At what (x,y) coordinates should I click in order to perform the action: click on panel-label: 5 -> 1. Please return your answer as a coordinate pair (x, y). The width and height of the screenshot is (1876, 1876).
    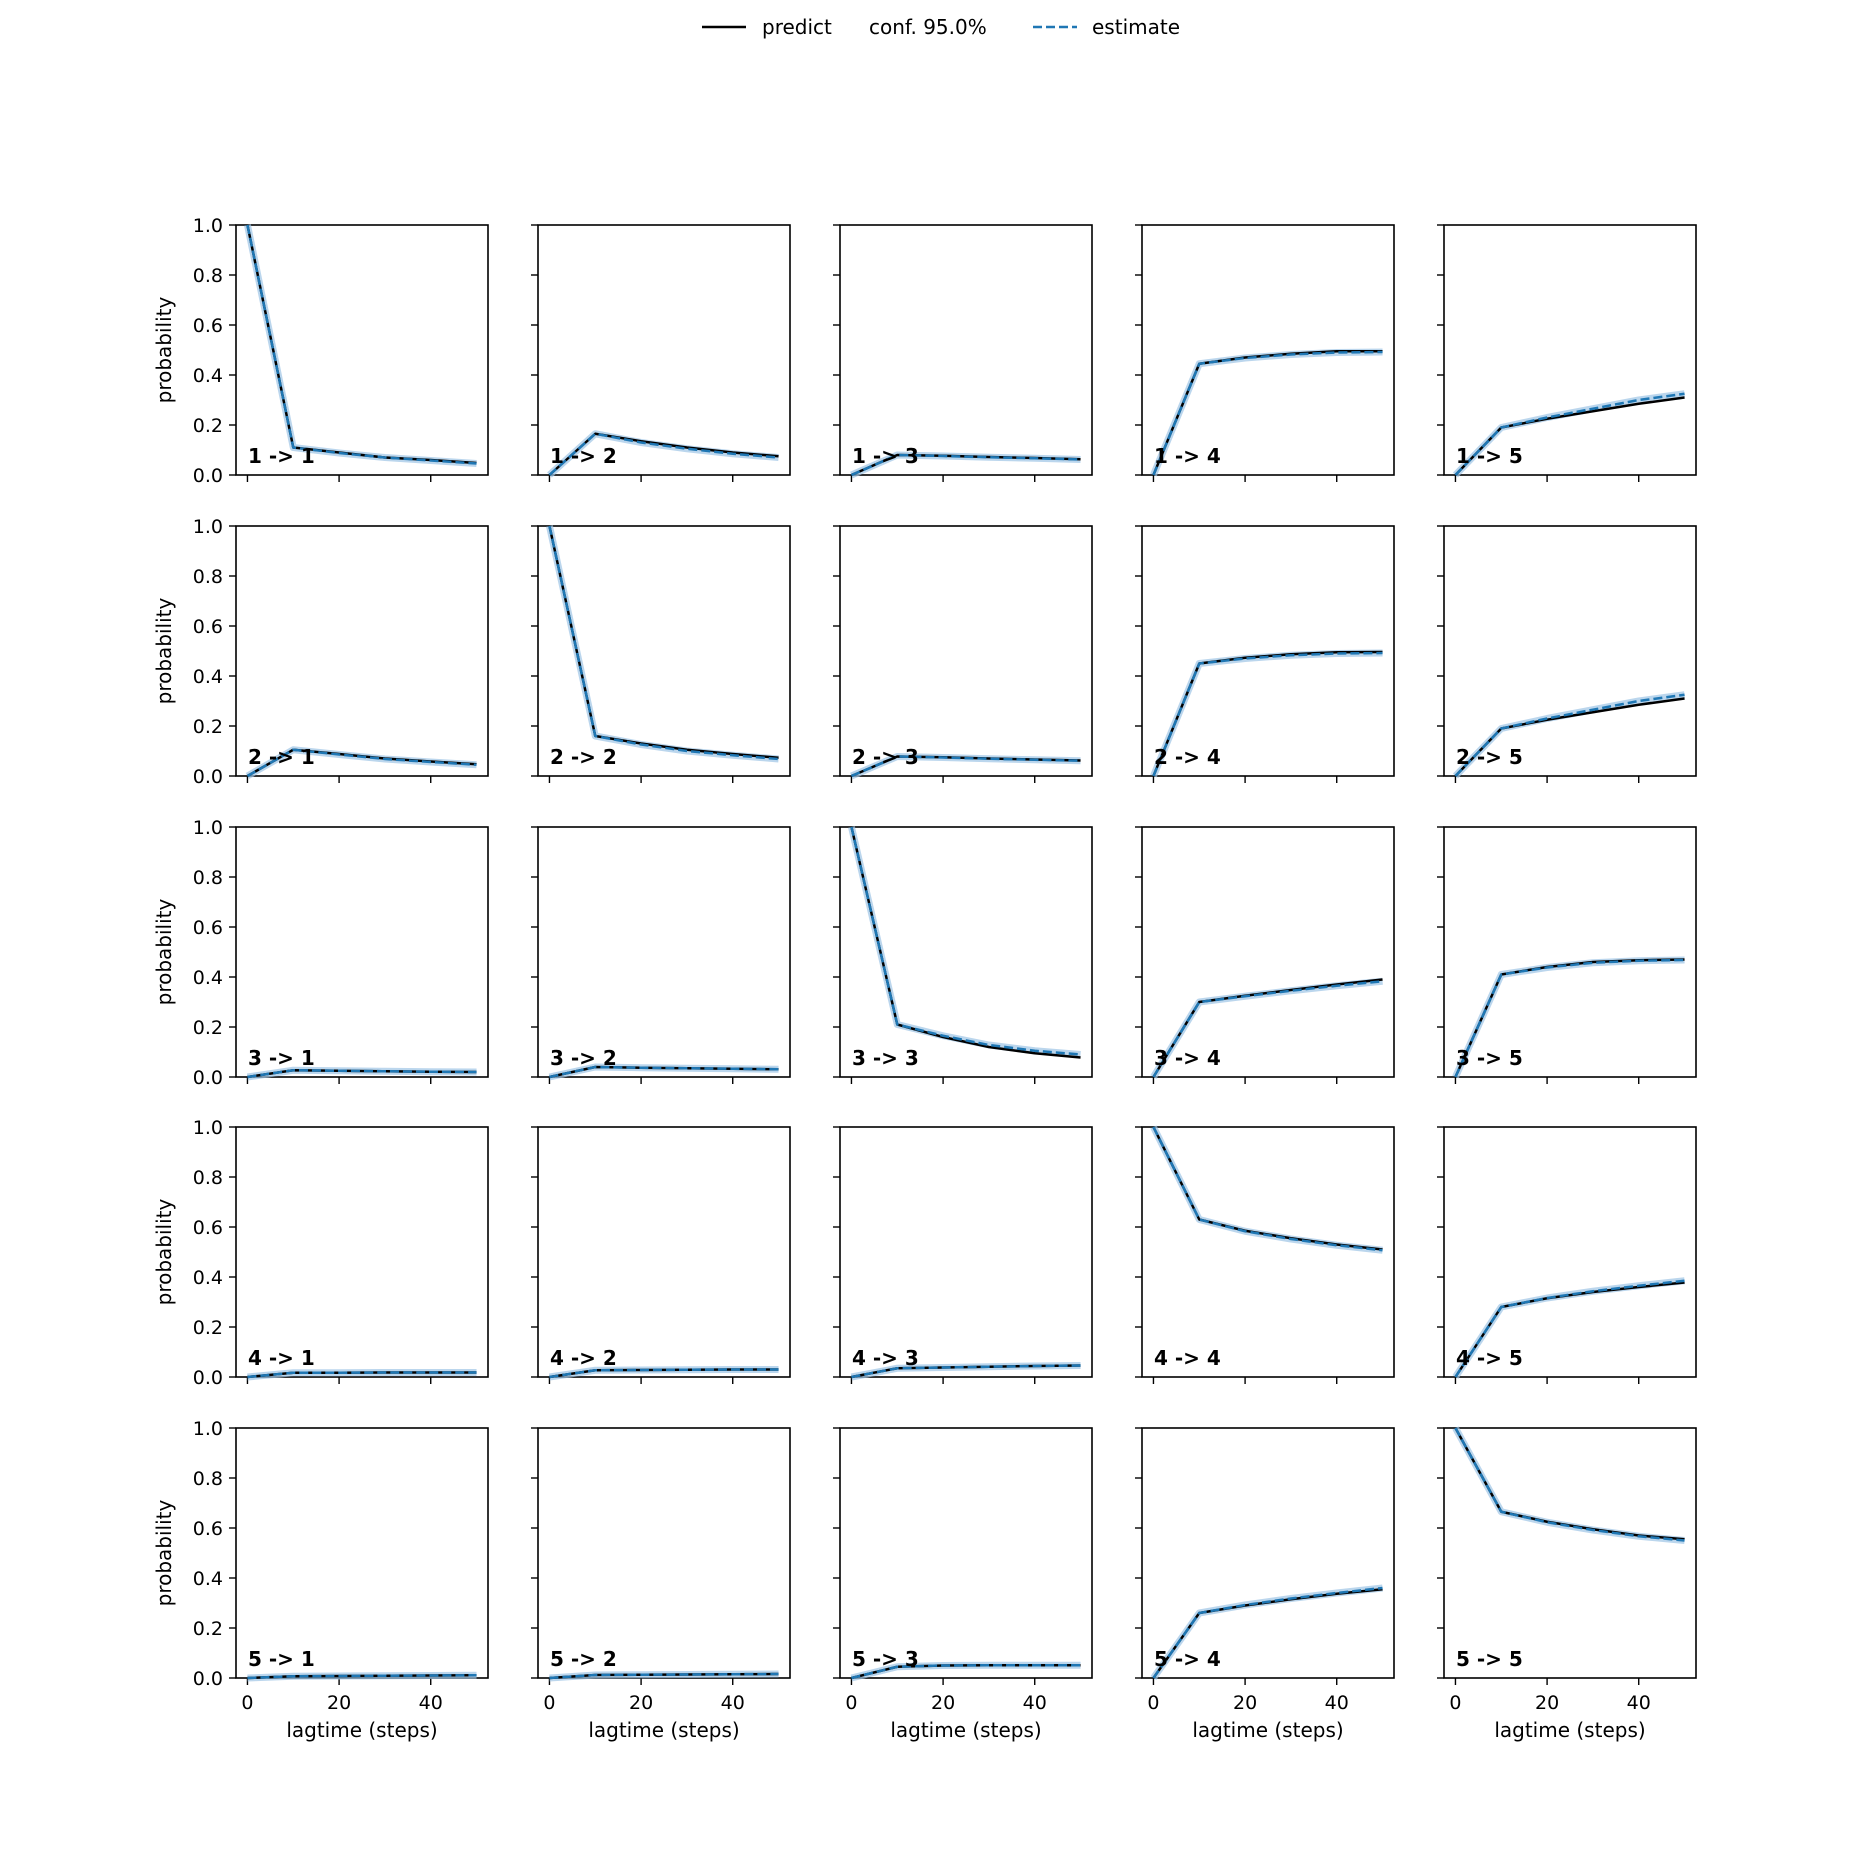
    Looking at the image, I should click on (281, 1659).